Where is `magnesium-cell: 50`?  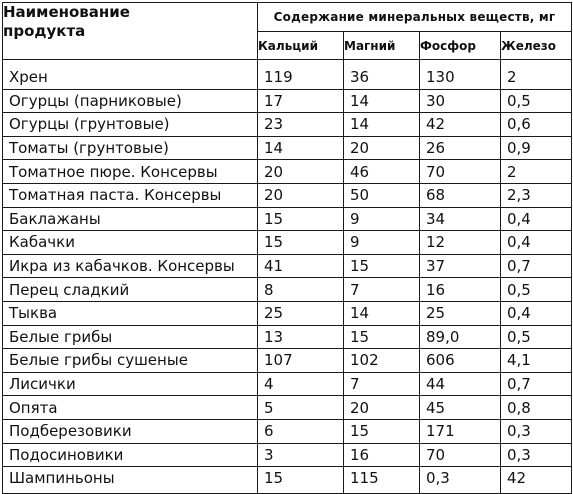
magnesium-cell: 50 is located at coordinates (381, 195).